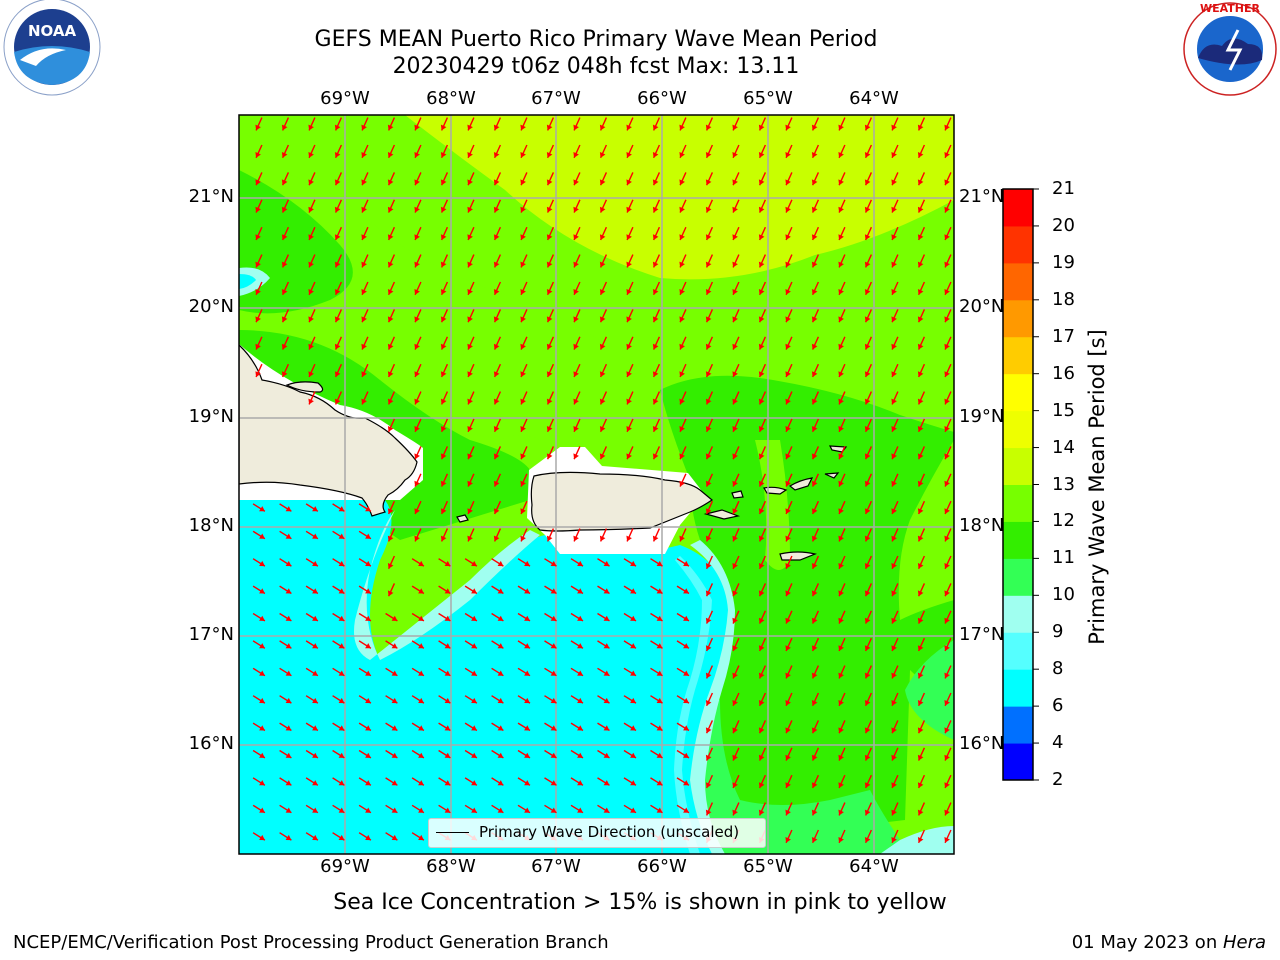 This screenshot has width=1280, height=960. I want to click on lat-label-left-20n: 20°N, so click(211, 306).